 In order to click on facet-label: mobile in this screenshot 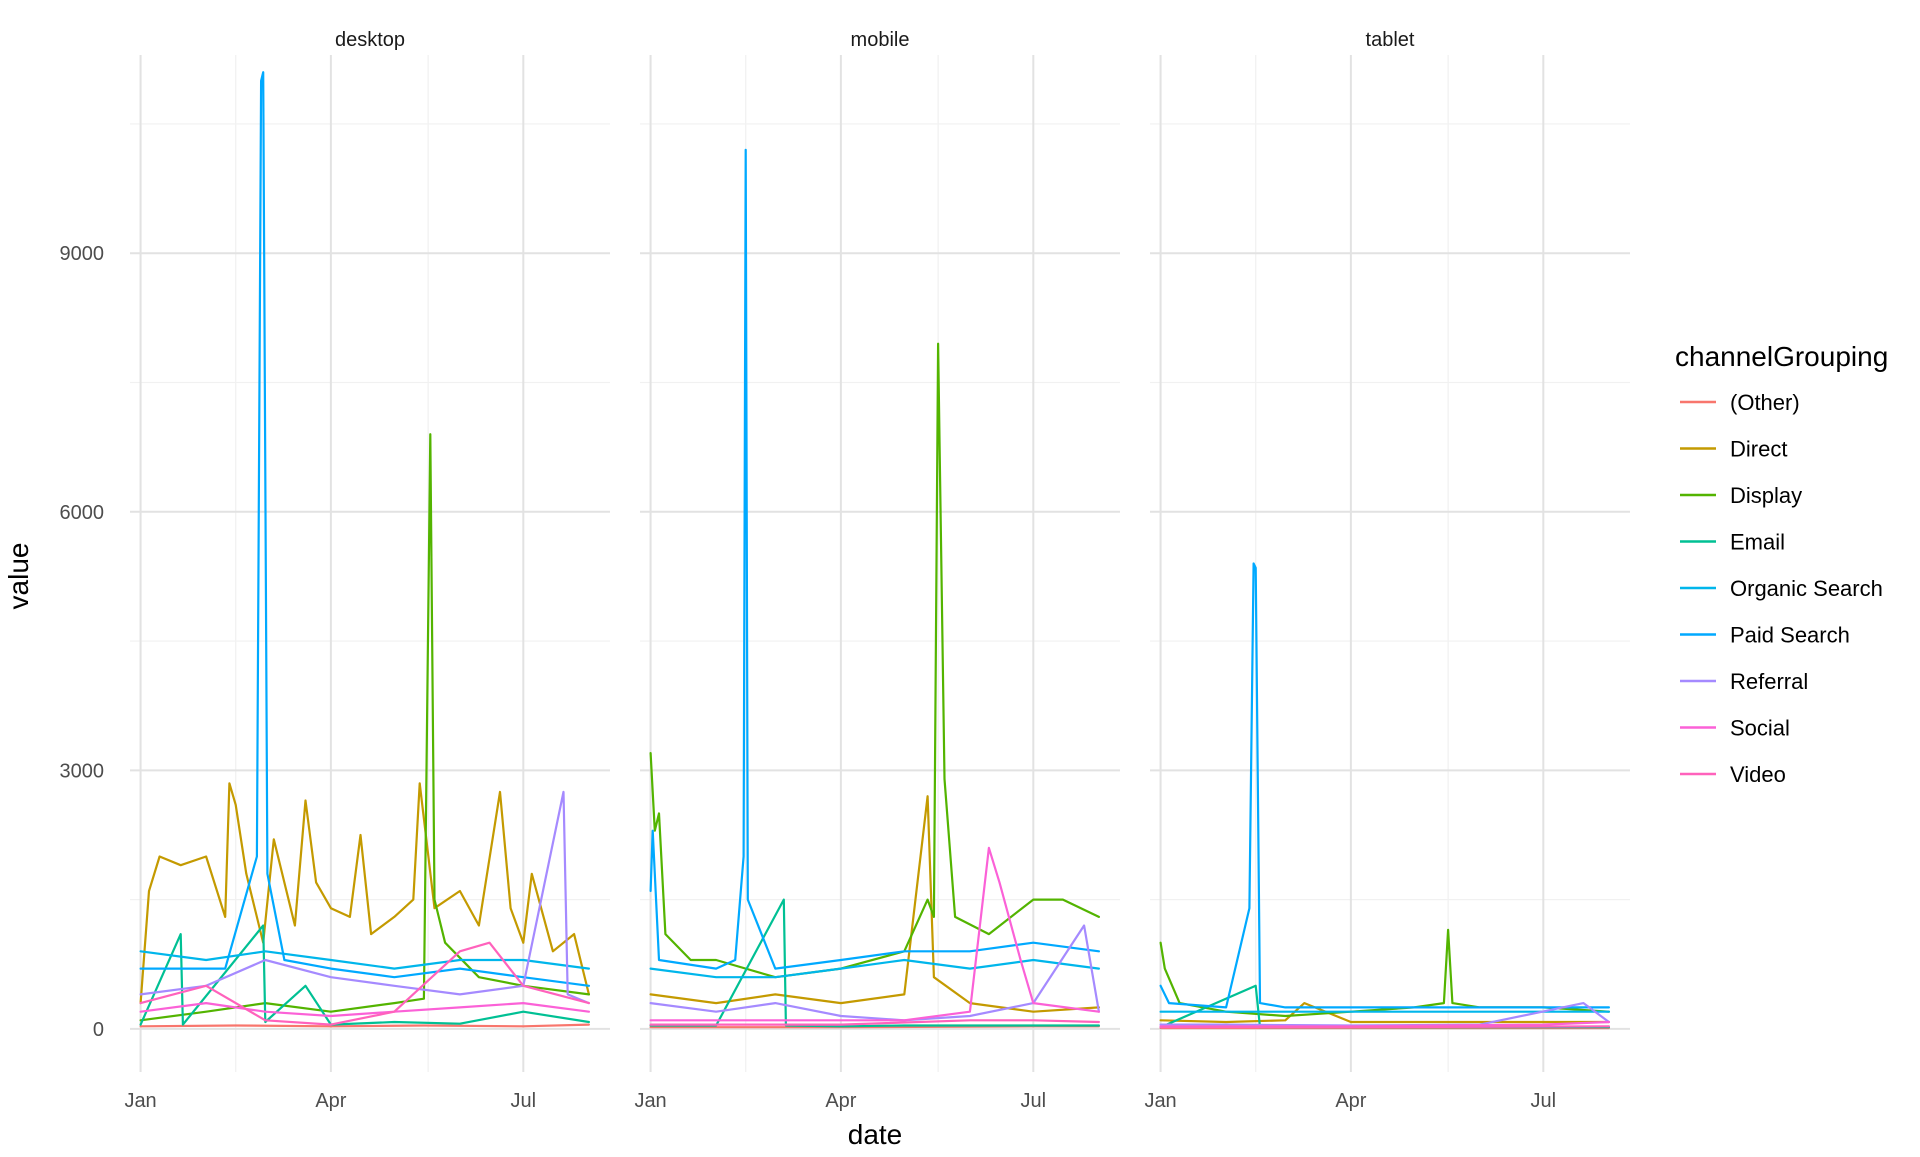, I will do `click(880, 40)`.